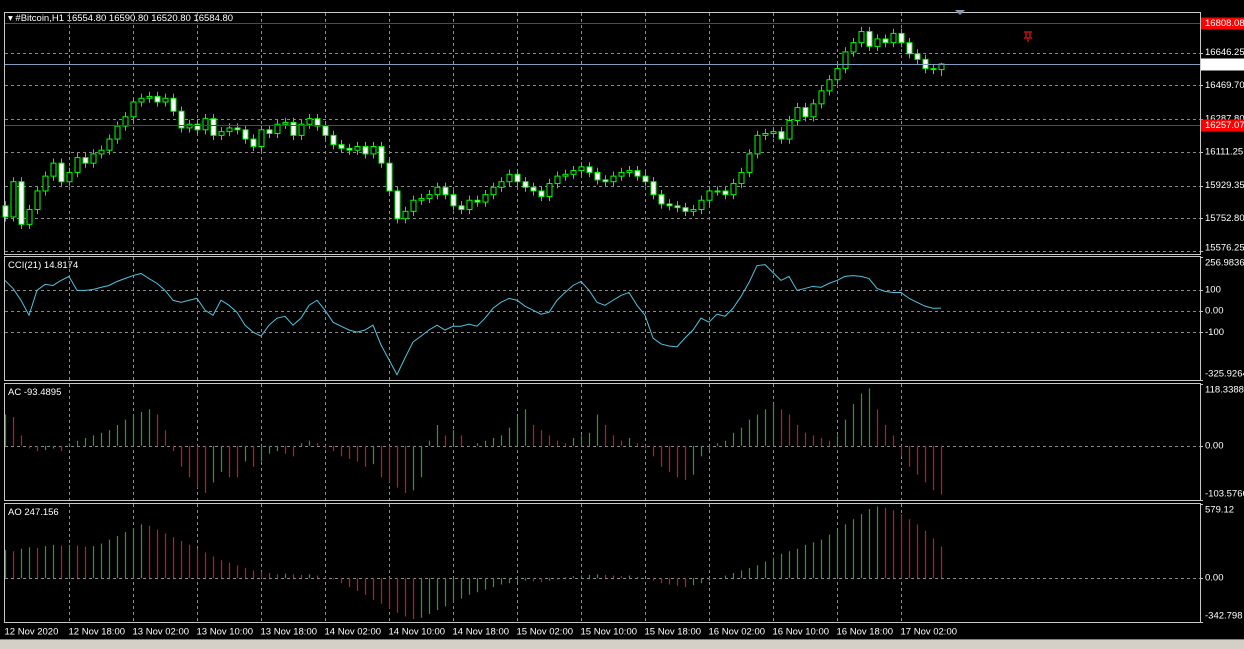  Describe the element at coordinates (801, 632) in the screenshot. I see `x-tick-label: 16 Nov 10:00` at that location.